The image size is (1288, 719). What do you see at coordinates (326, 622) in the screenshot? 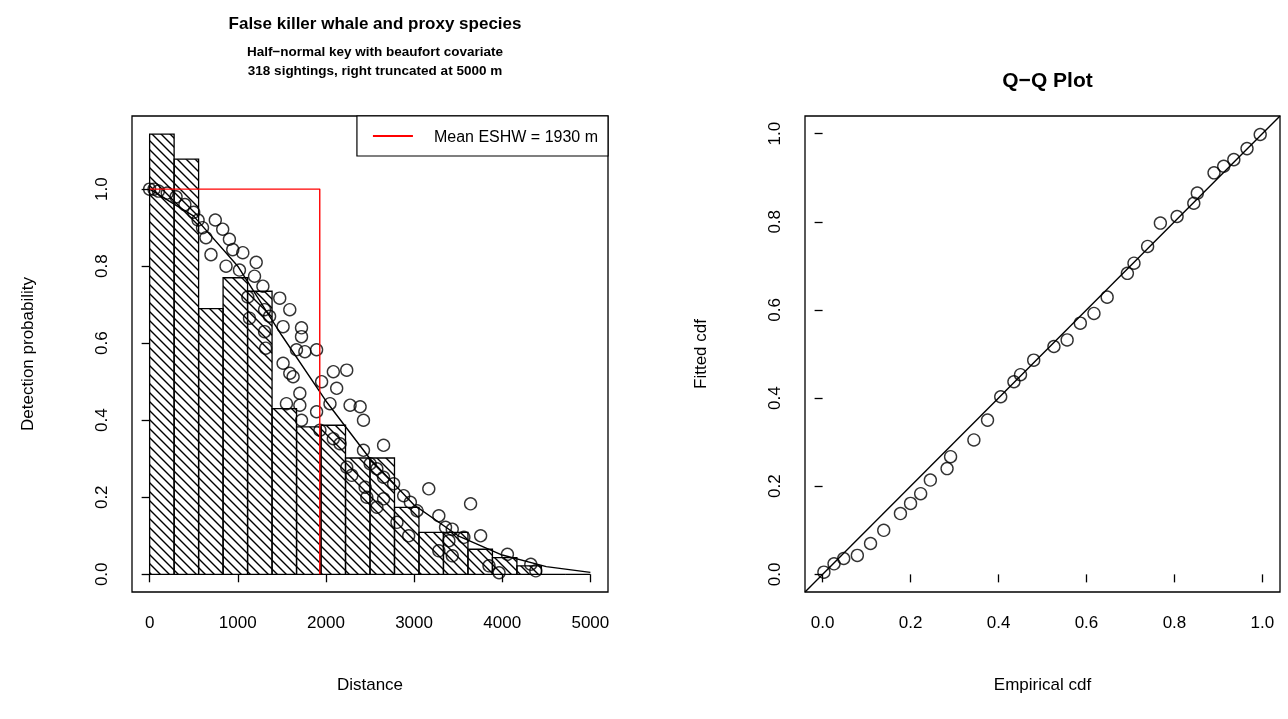
I see `x-tick-label: 2000` at bounding box center [326, 622].